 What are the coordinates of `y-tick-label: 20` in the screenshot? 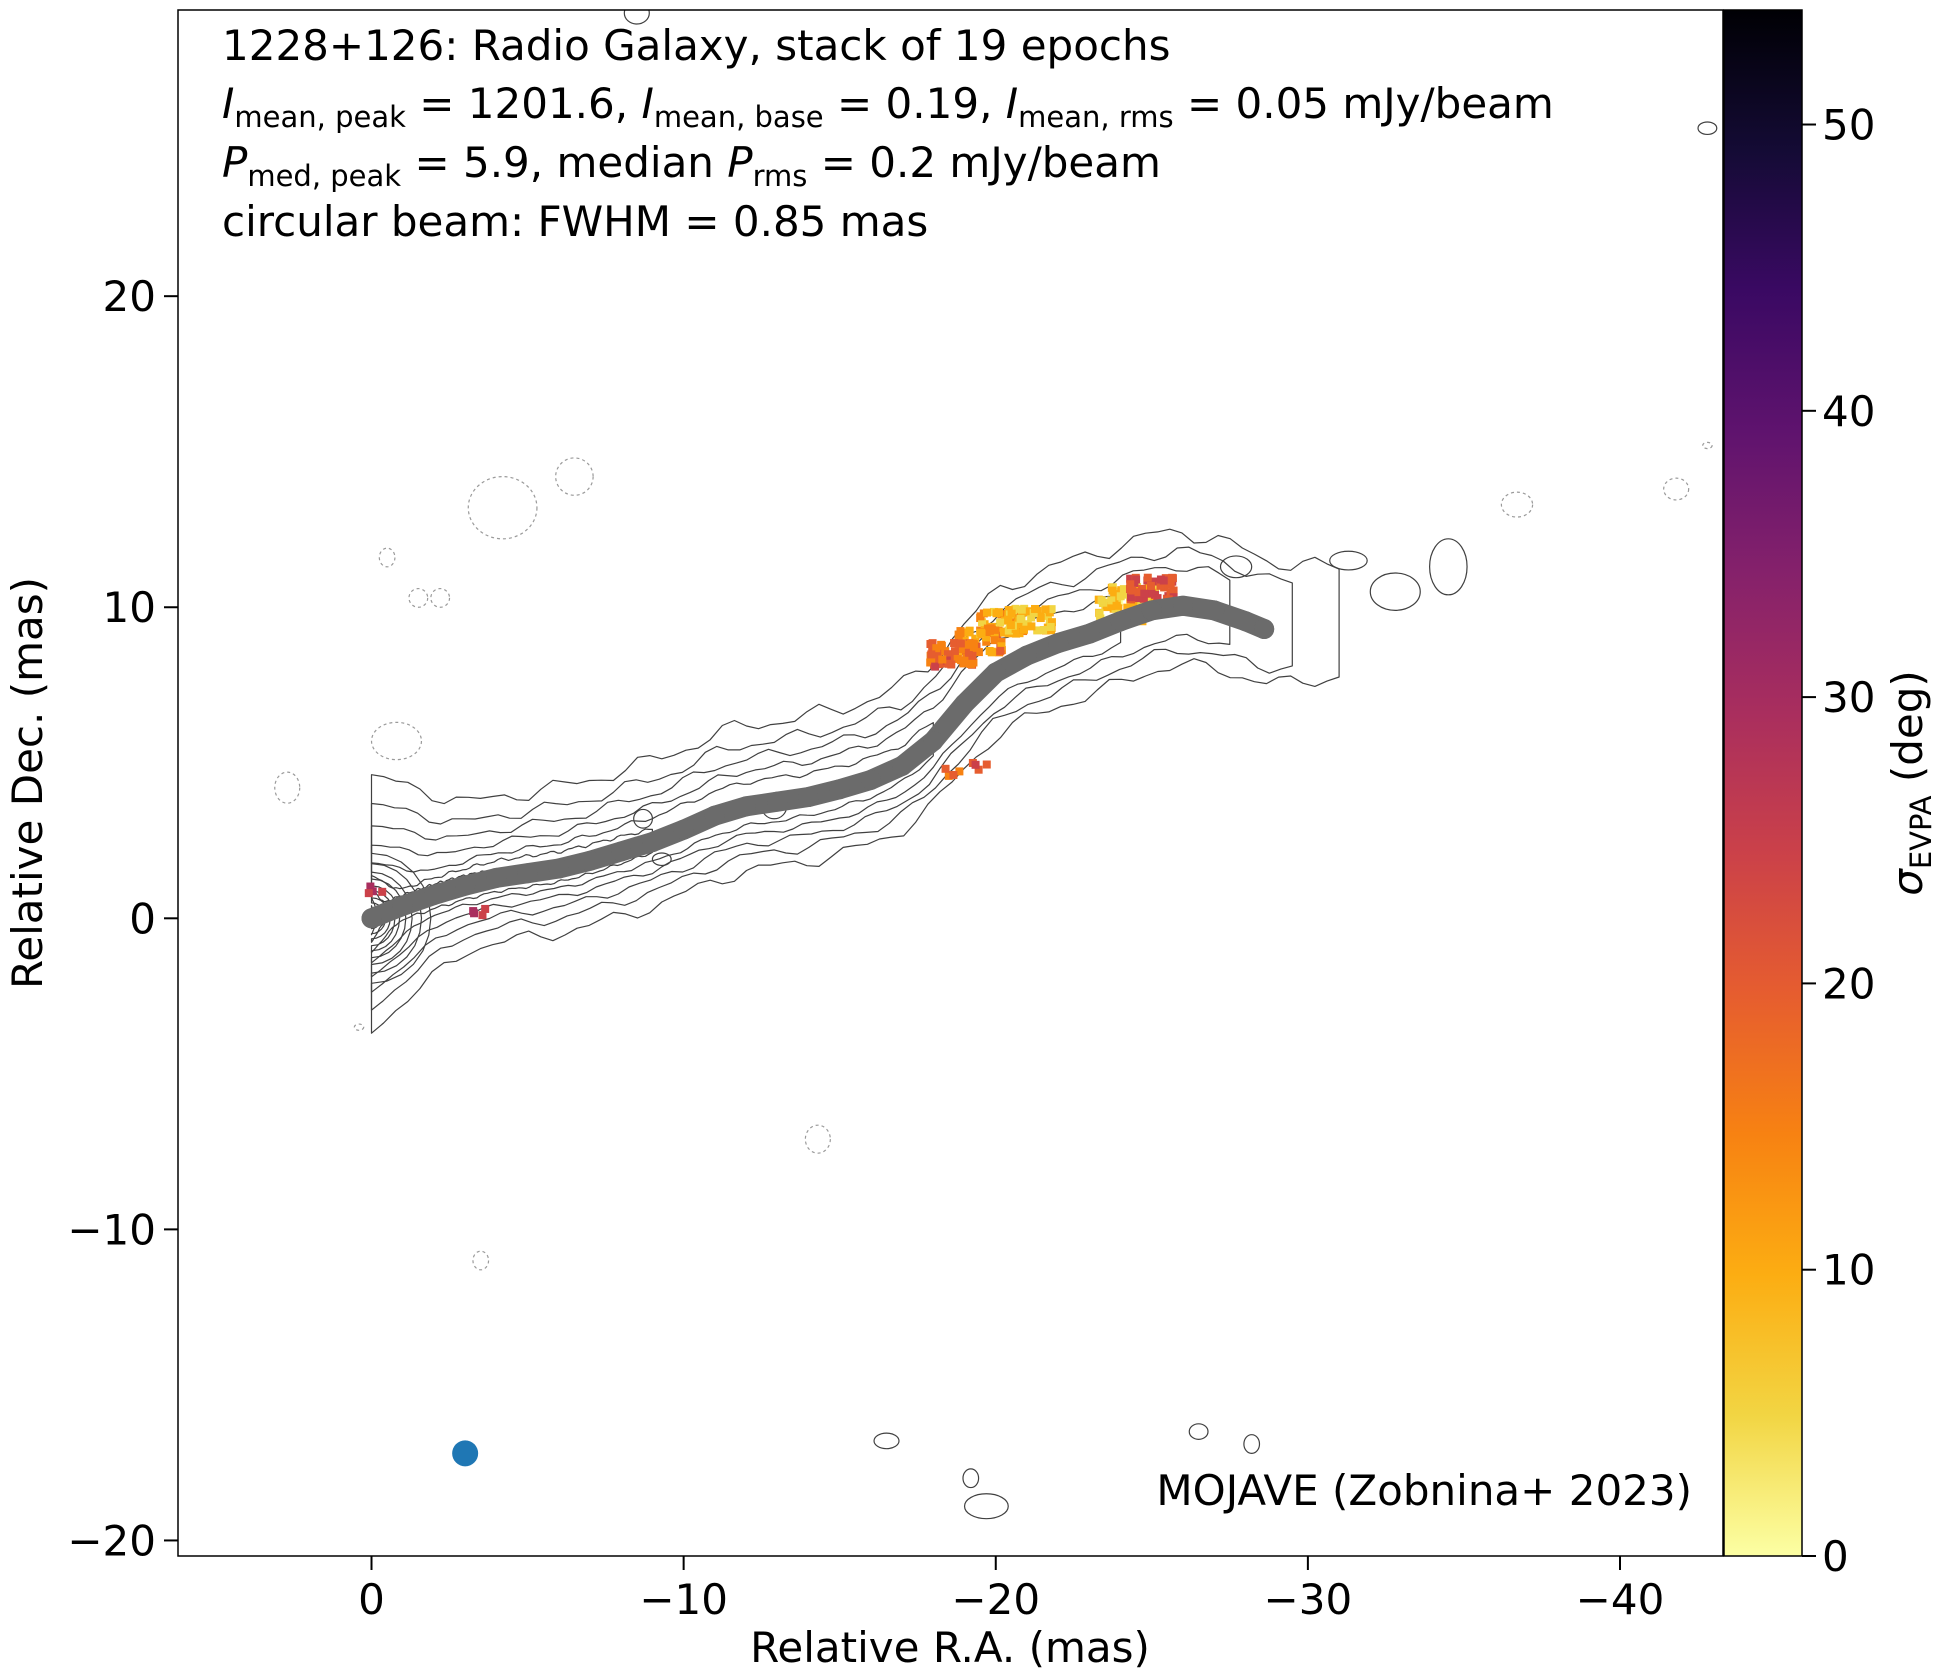 It's located at (129, 296).